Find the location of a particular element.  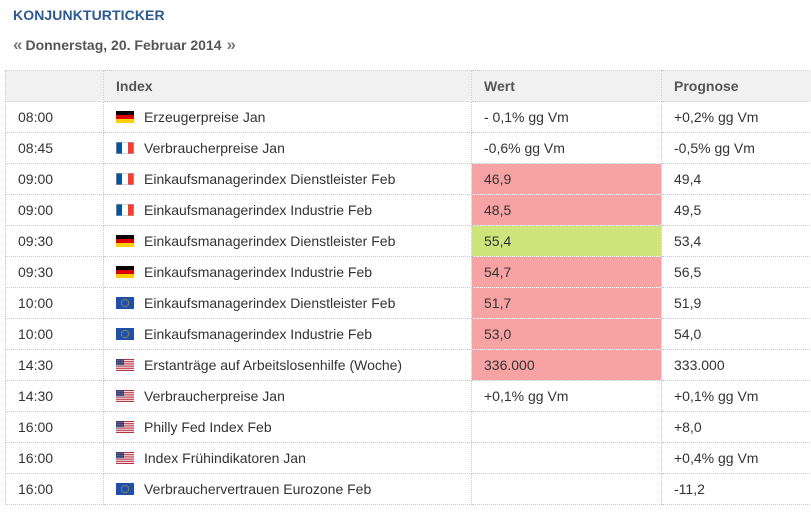

row-prognose: 51,9 is located at coordinates (736, 303).